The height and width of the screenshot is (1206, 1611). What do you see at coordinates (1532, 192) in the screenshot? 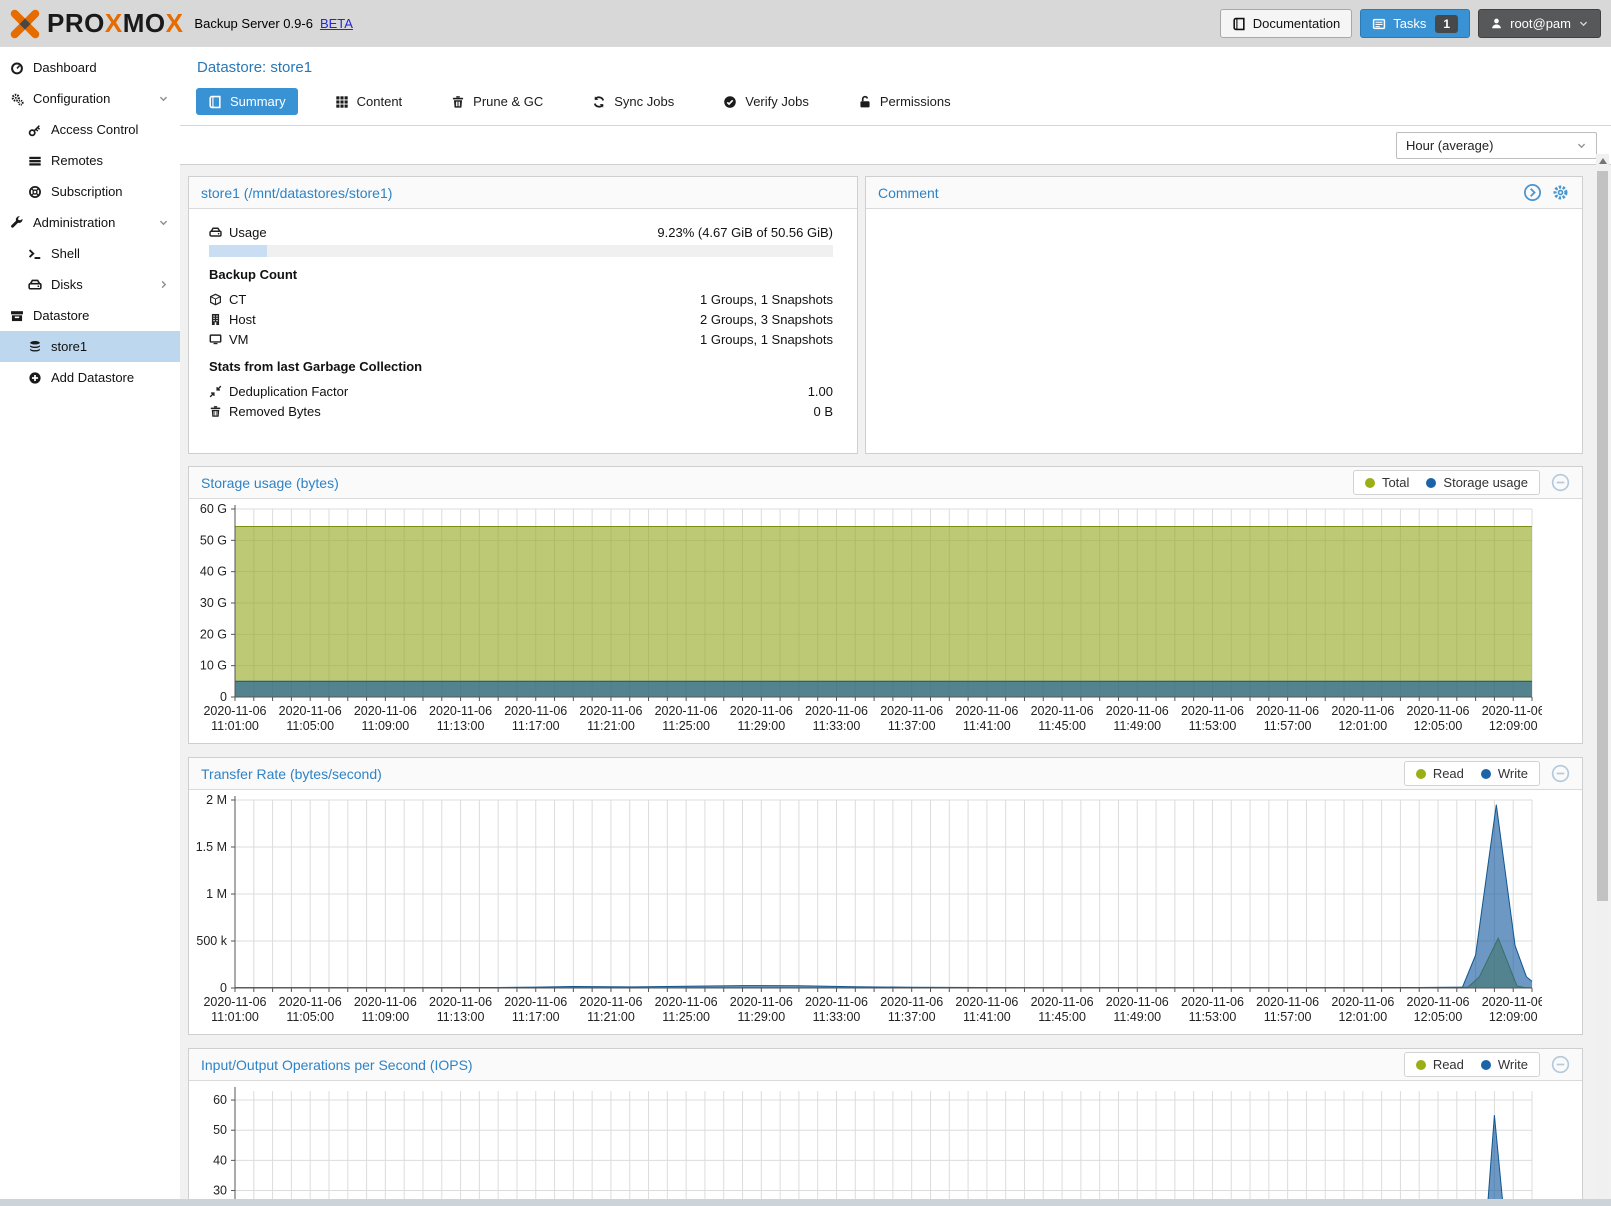
I see `chevron-circle-icon` at bounding box center [1532, 192].